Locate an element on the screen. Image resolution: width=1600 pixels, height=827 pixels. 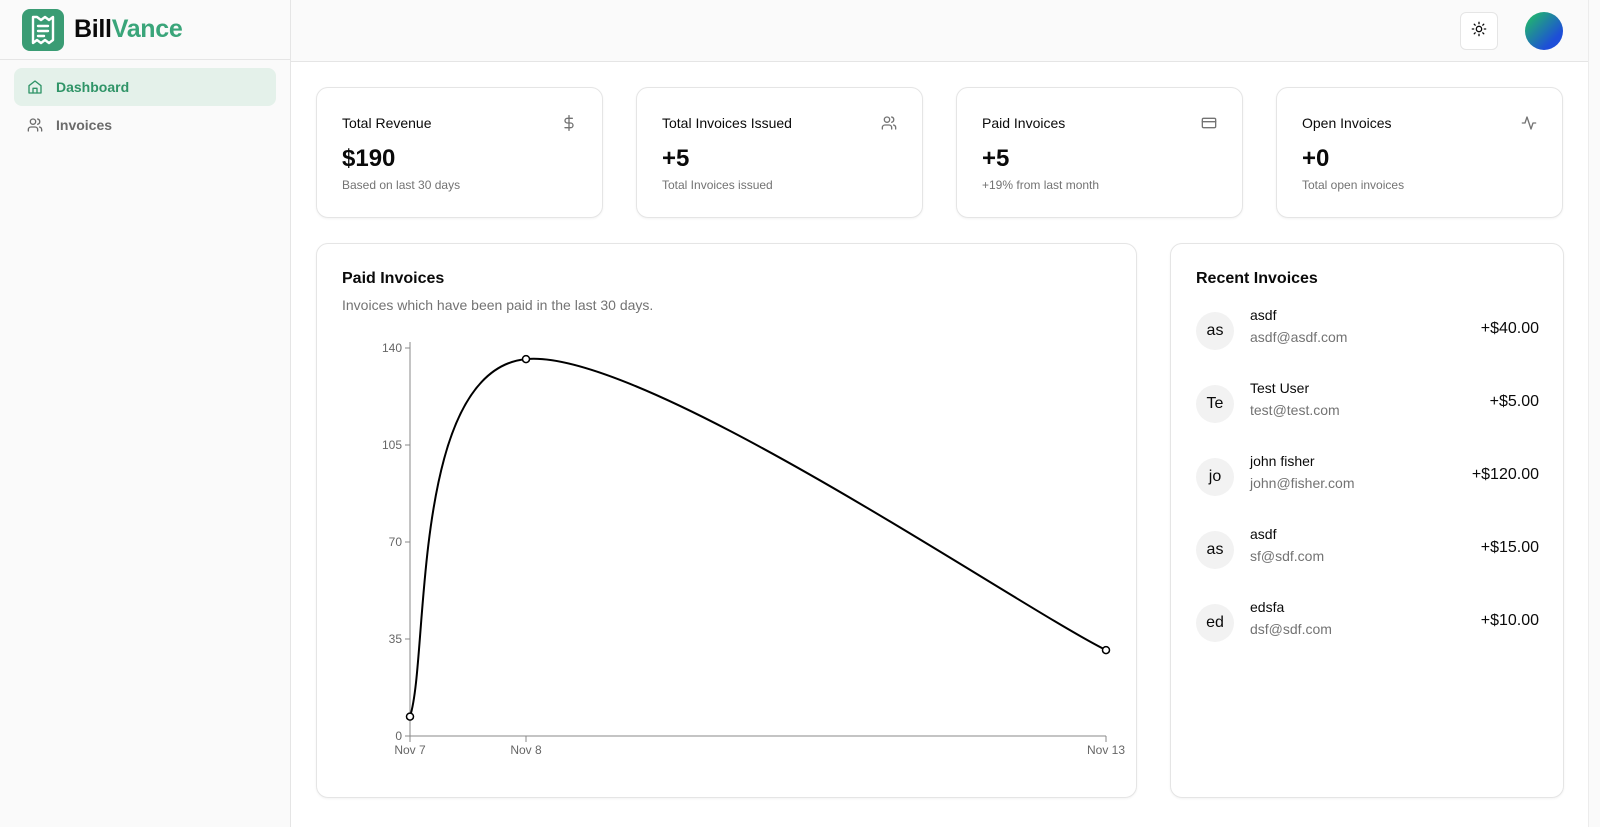
y-tick-label: 0 is located at coordinates (398, 736).